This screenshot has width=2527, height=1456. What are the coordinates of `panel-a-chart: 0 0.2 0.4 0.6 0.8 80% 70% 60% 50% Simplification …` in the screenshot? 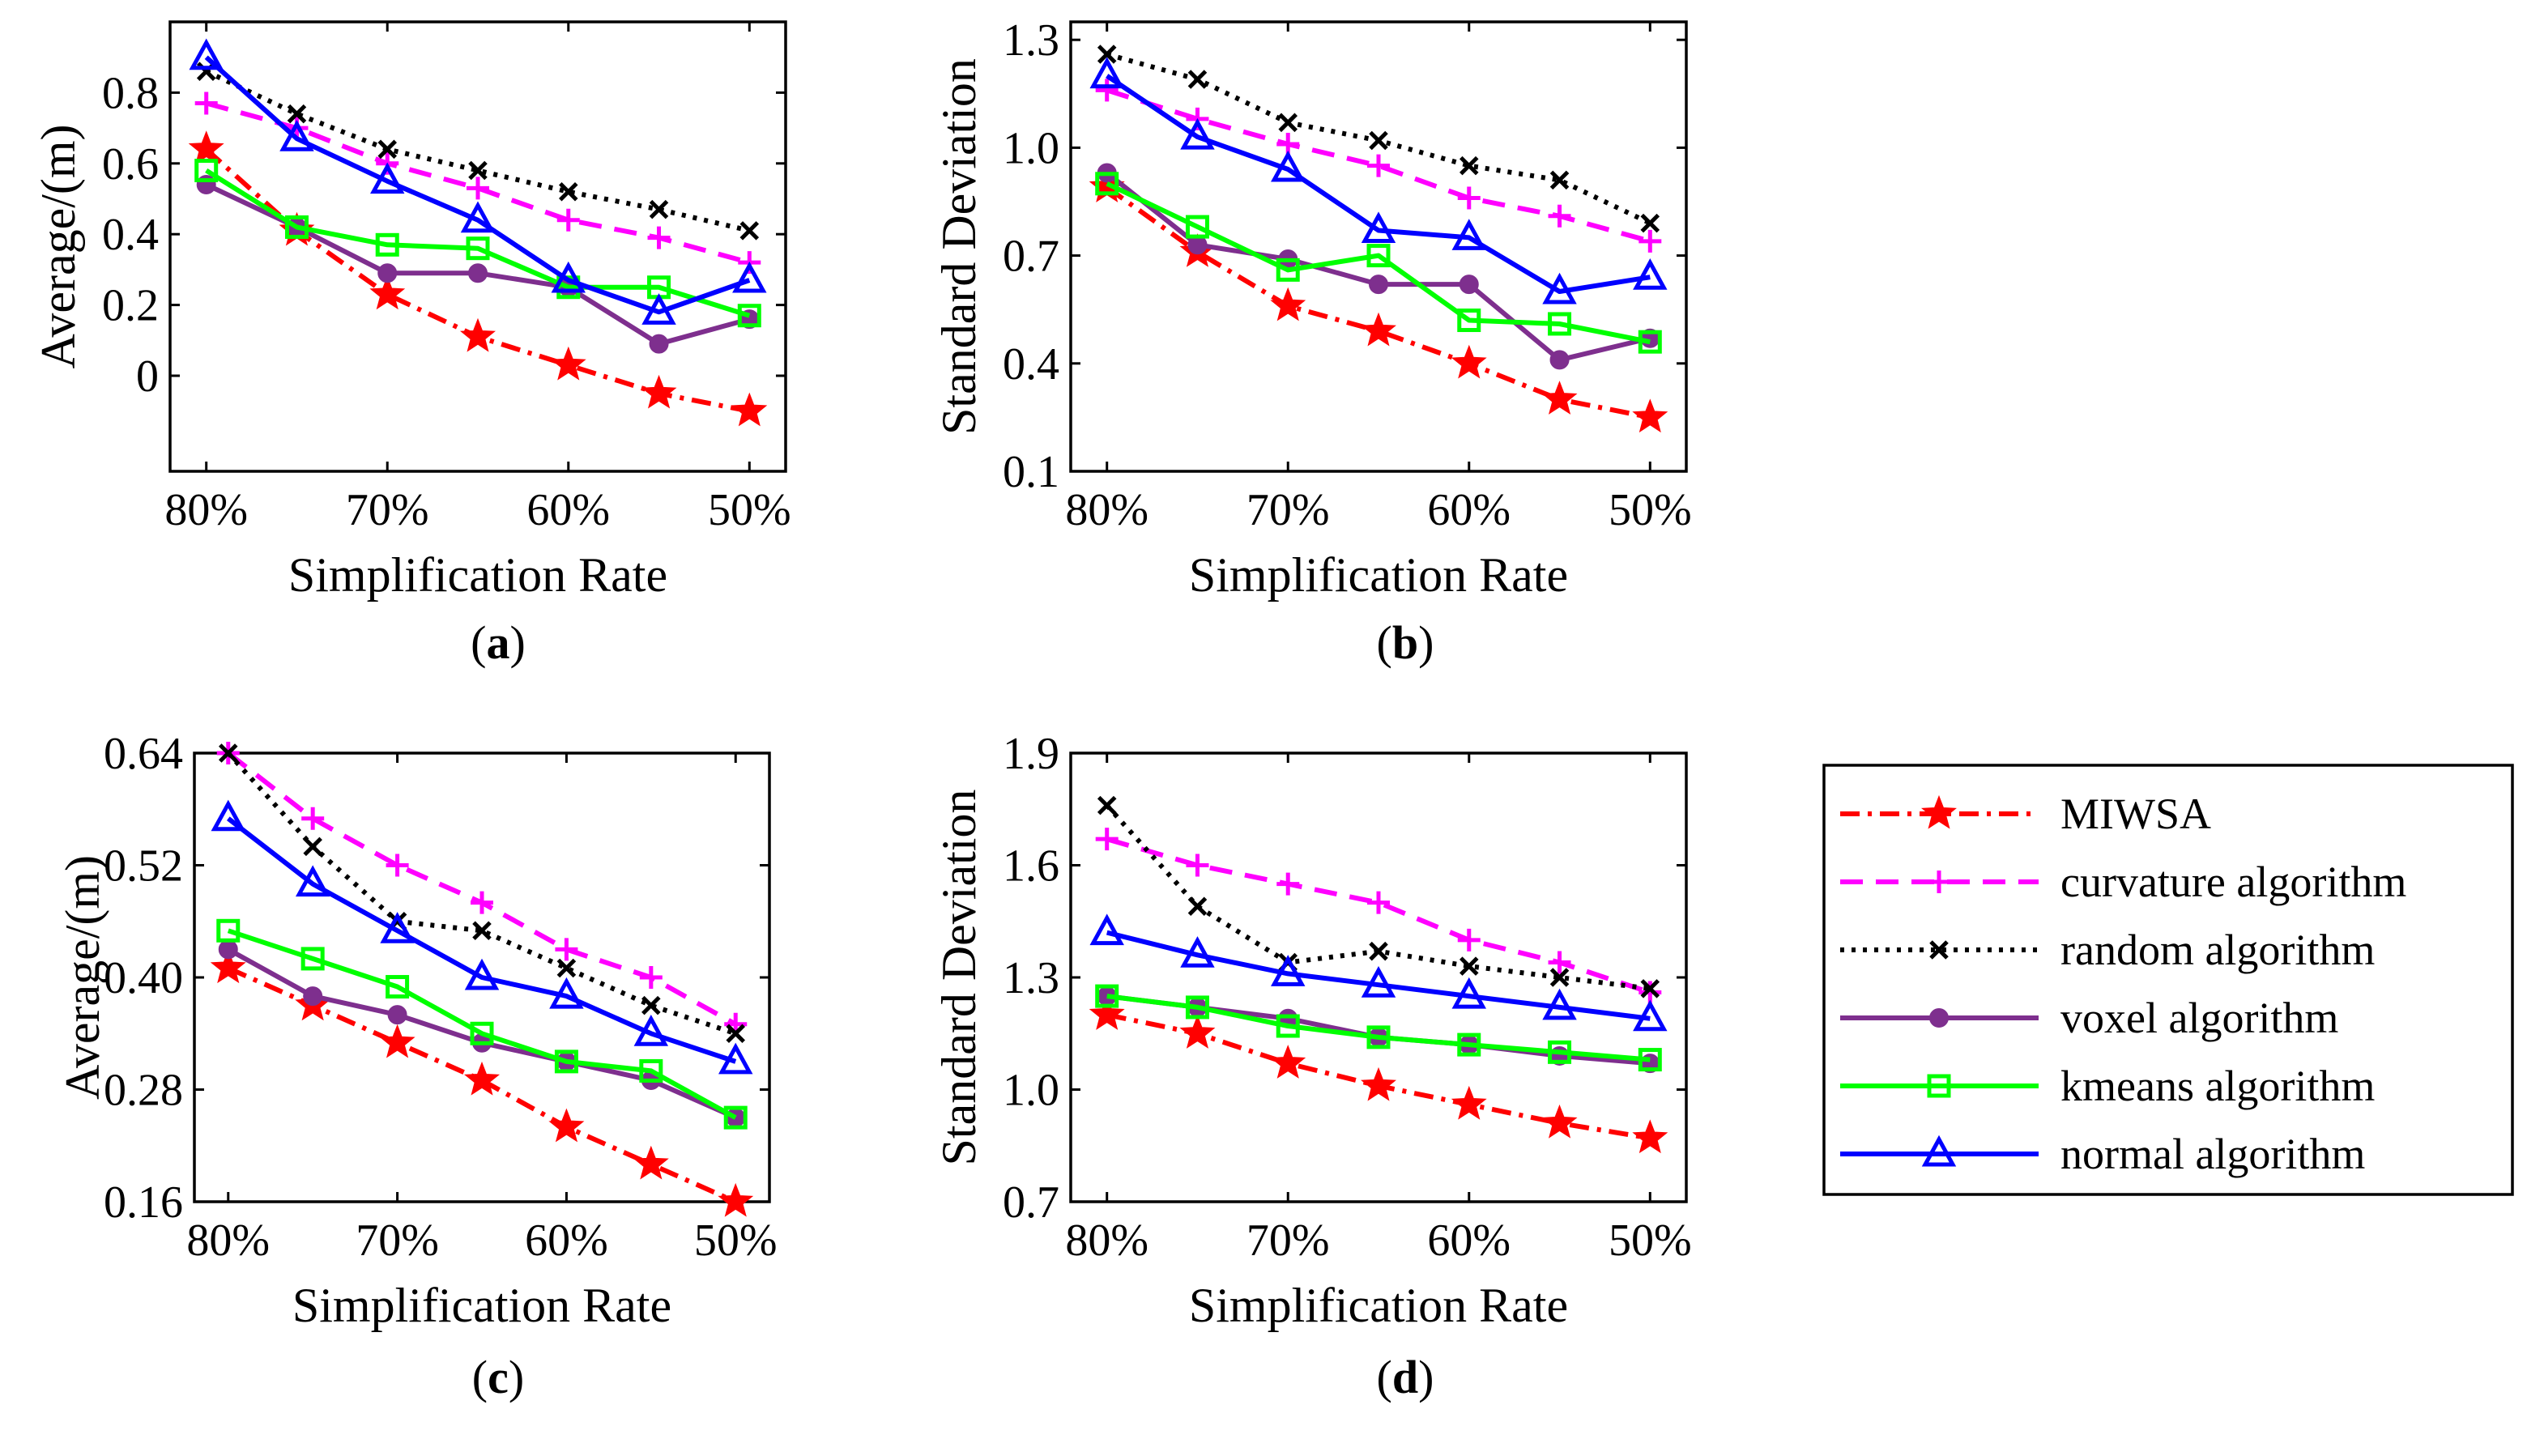 It's located at (412, 344).